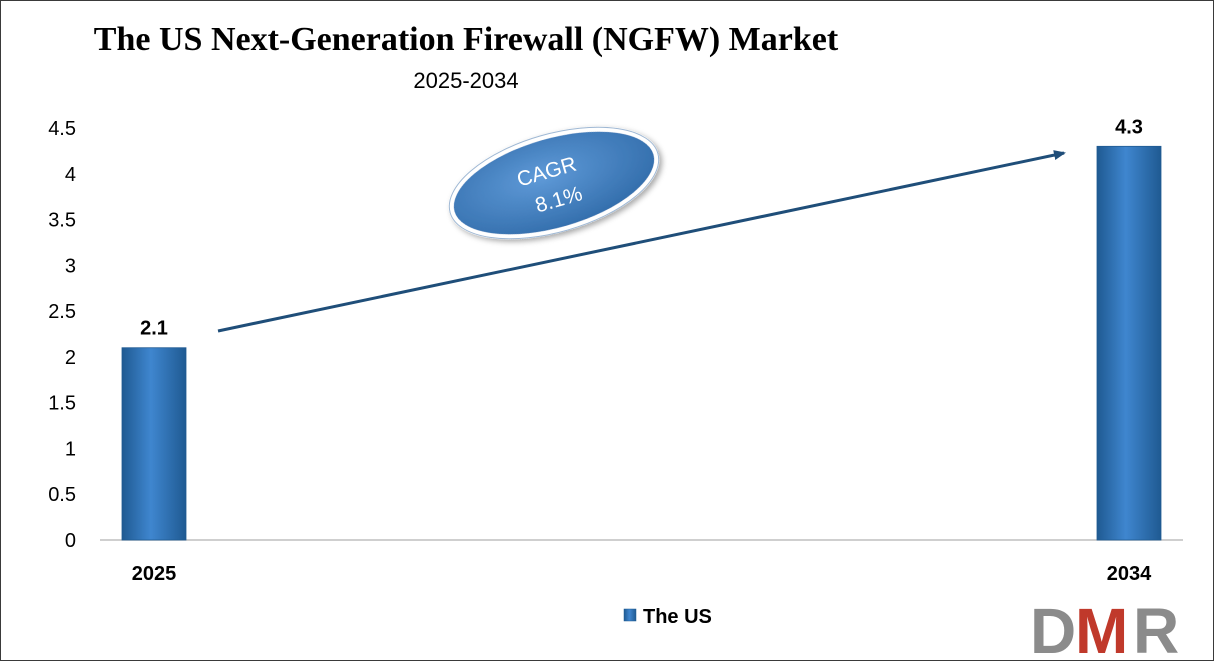 This screenshot has width=1216, height=663. I want to click on y-axis: 0 0.5 1 1.5 2 2.5 3 3.5 4 4.5, so click(62, 335).